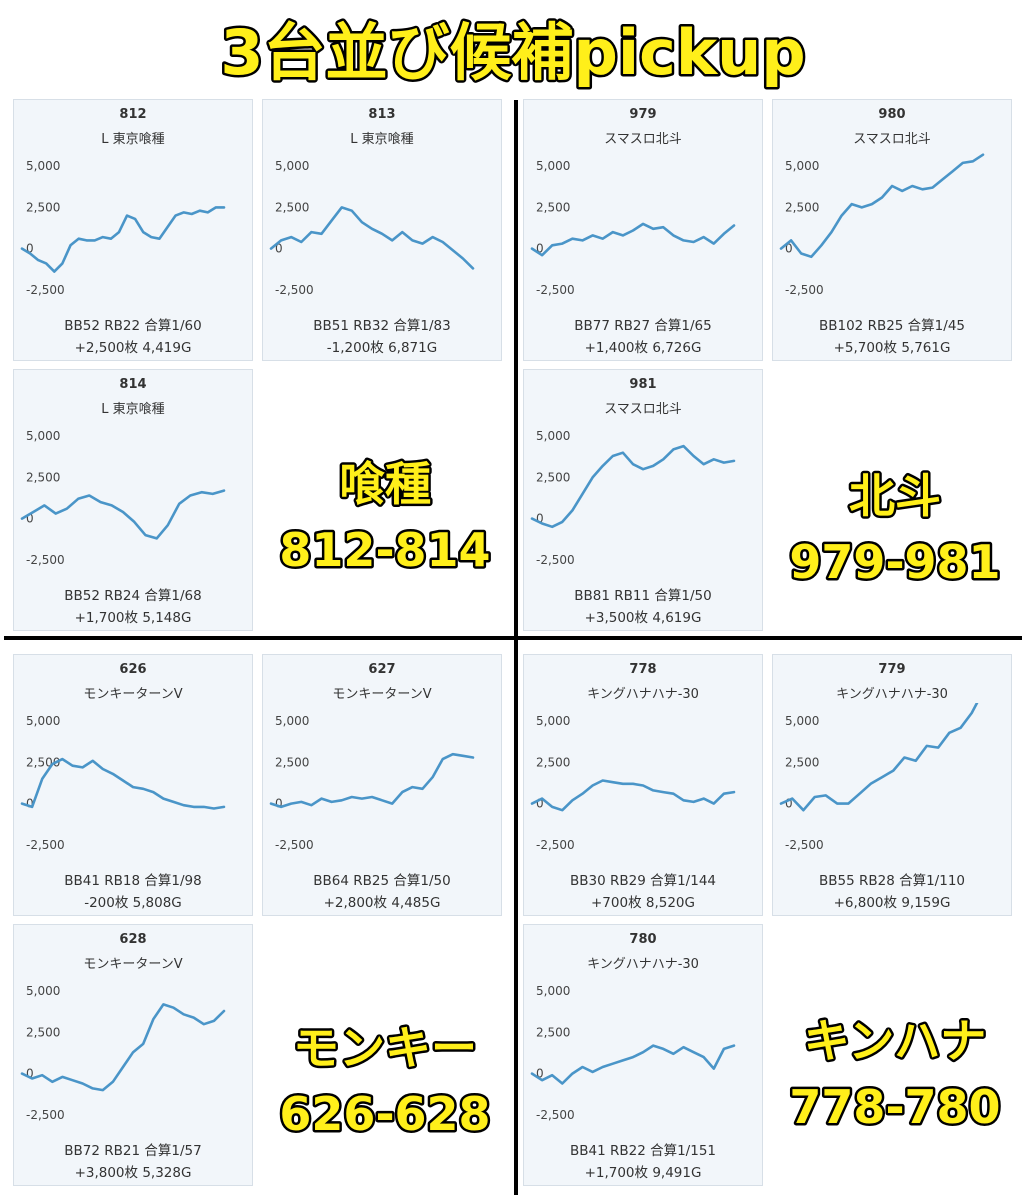  Describe the element at coordinates (133, 348) in the screenshot. I see `result-stats: +2,500枚 4,419G` at that location.